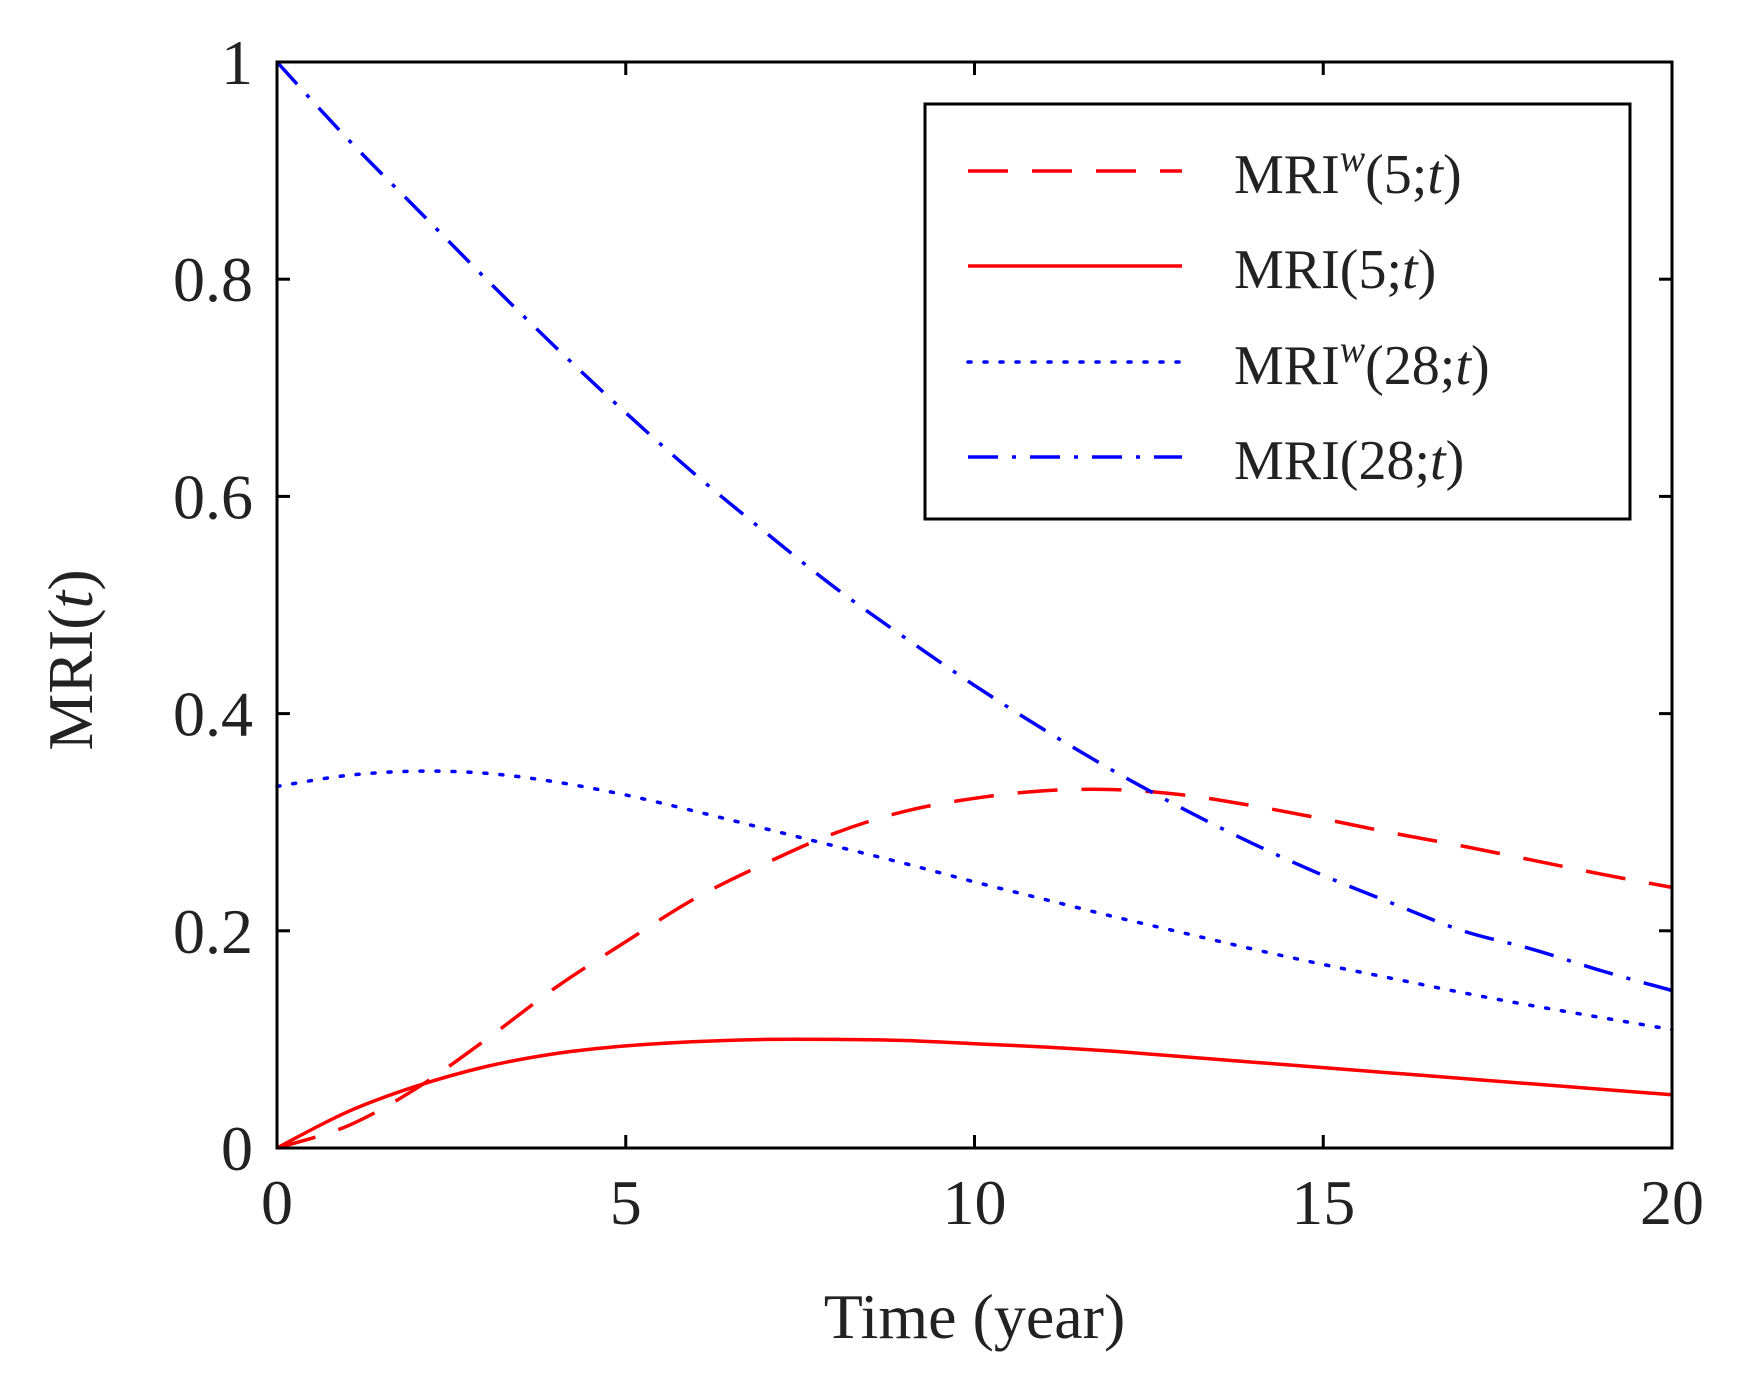 This screenshot has height=1389, width=1742. I want to click on legend-label-2: MRI(5;t), so click(1335, 270).